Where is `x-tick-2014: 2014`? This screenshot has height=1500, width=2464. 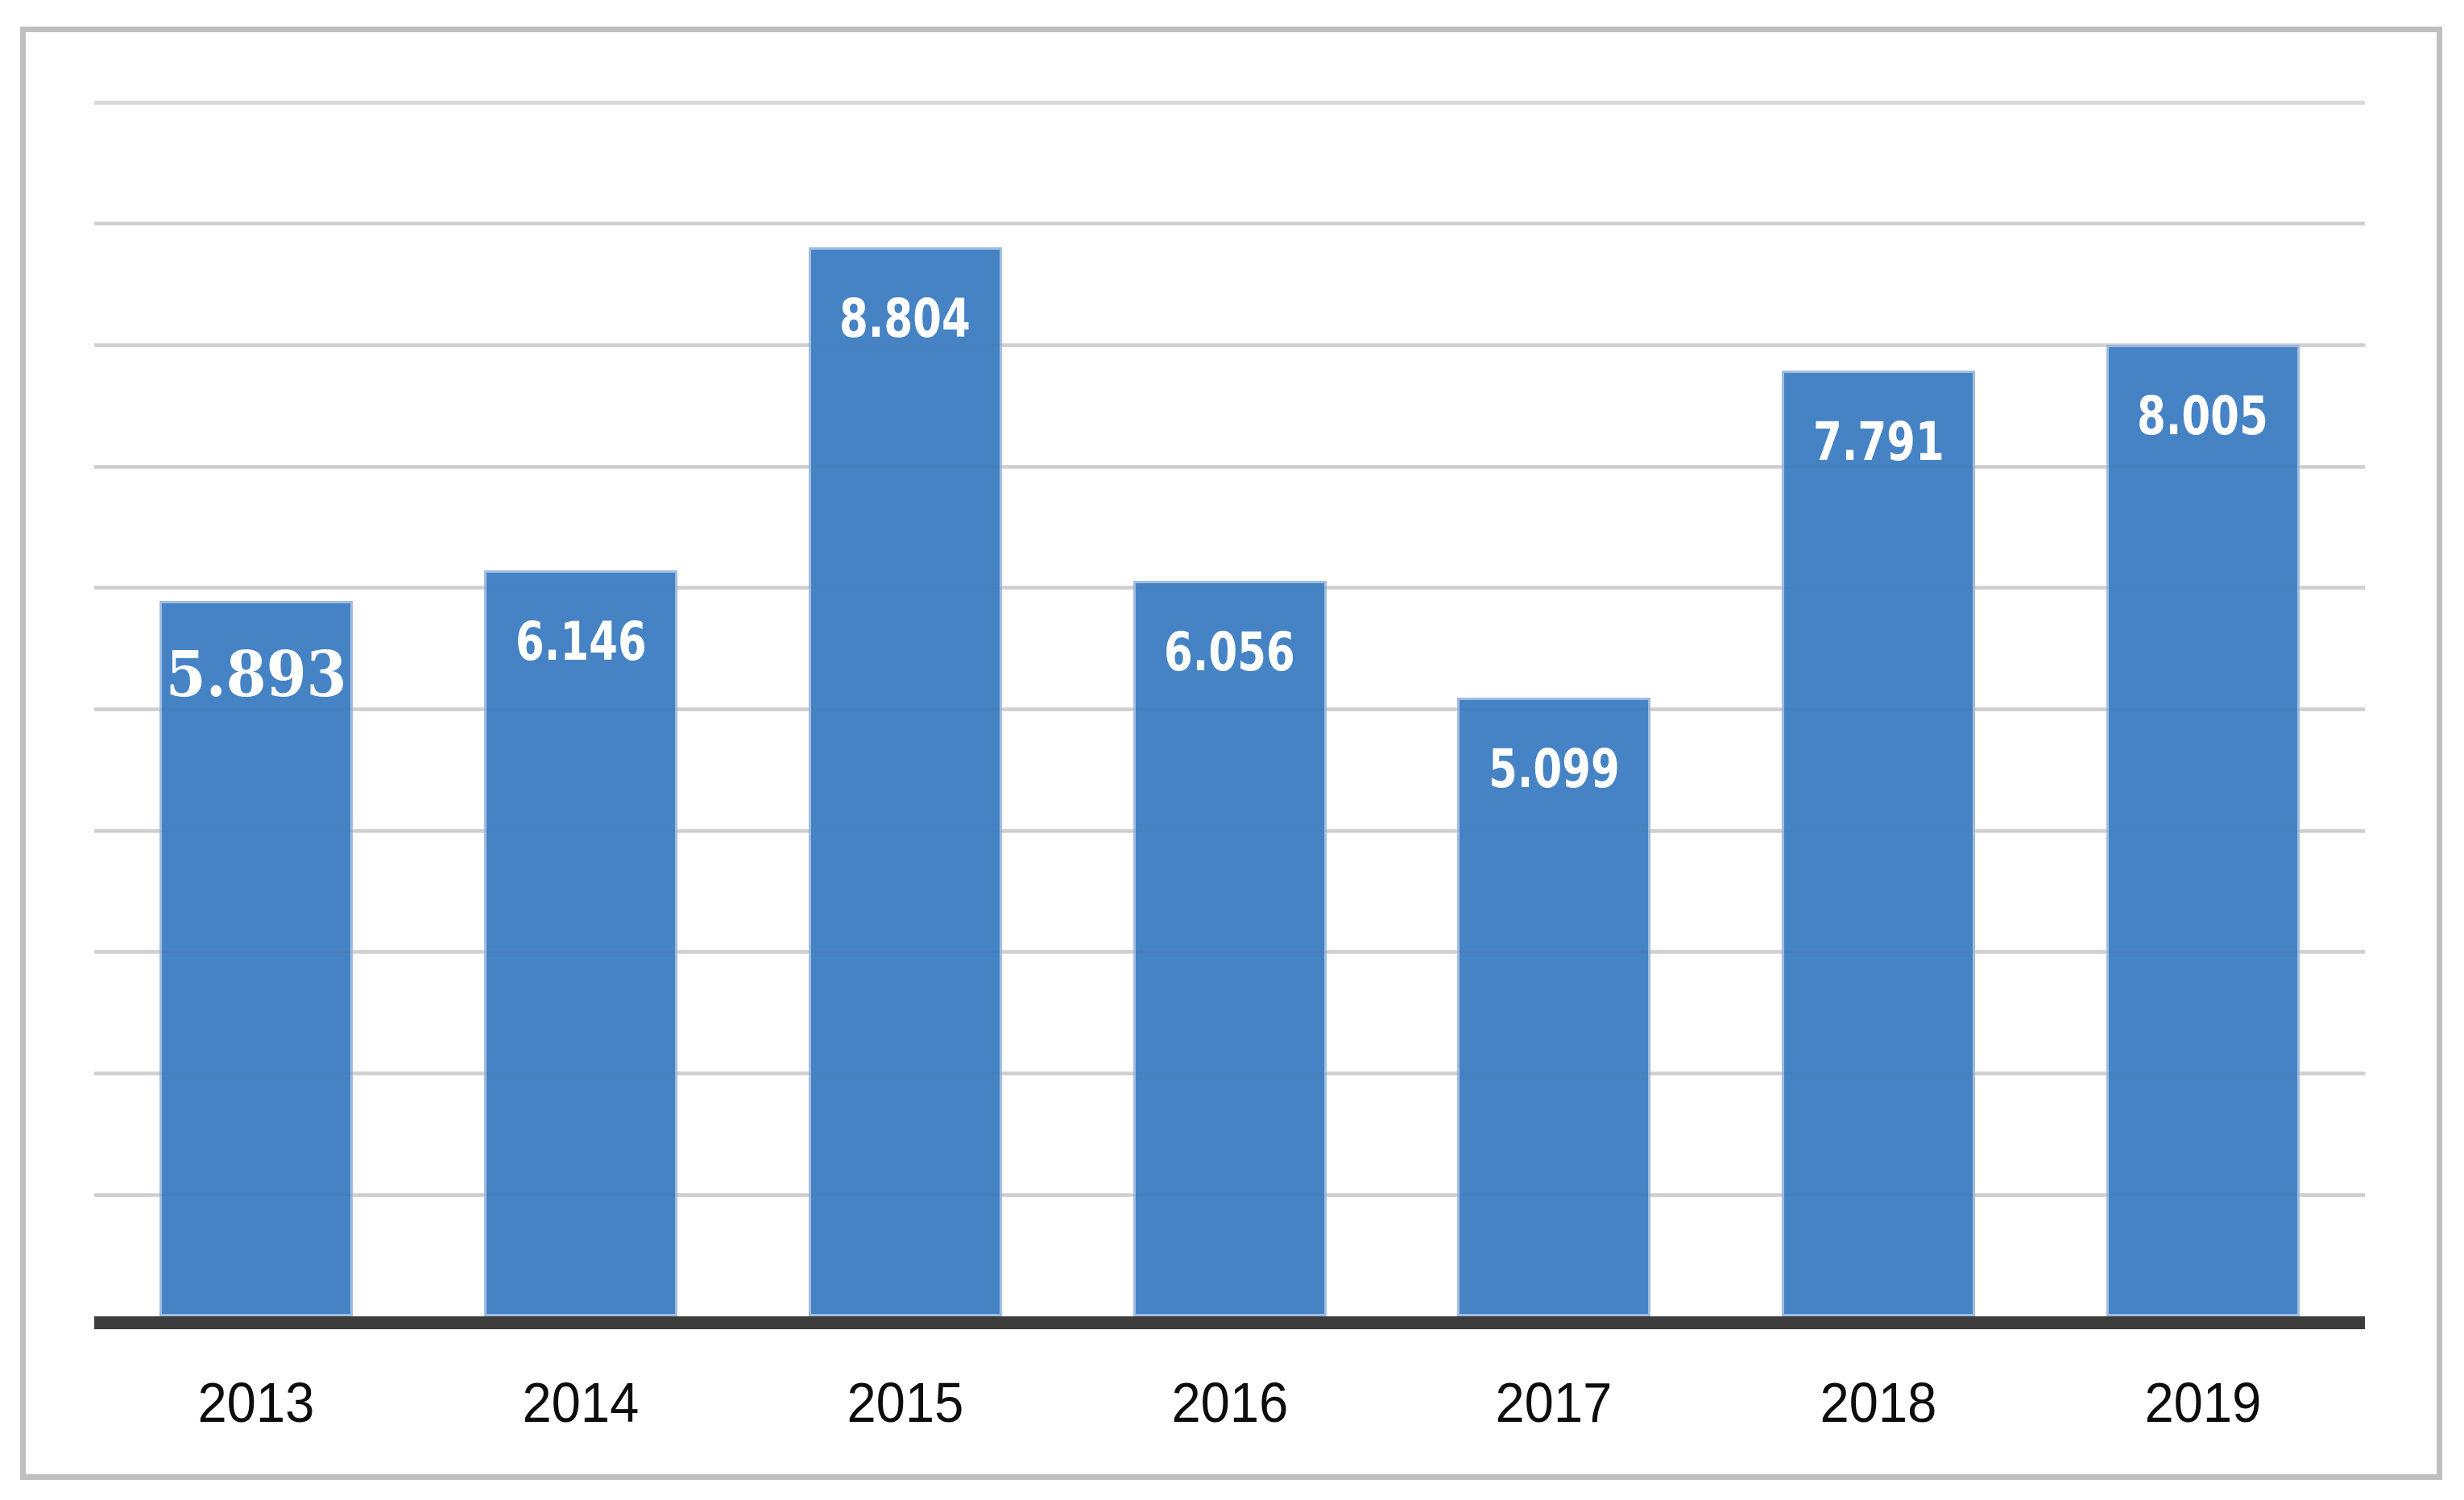 x-tick-2014: 2014 is located at coordinates (581, 1402).